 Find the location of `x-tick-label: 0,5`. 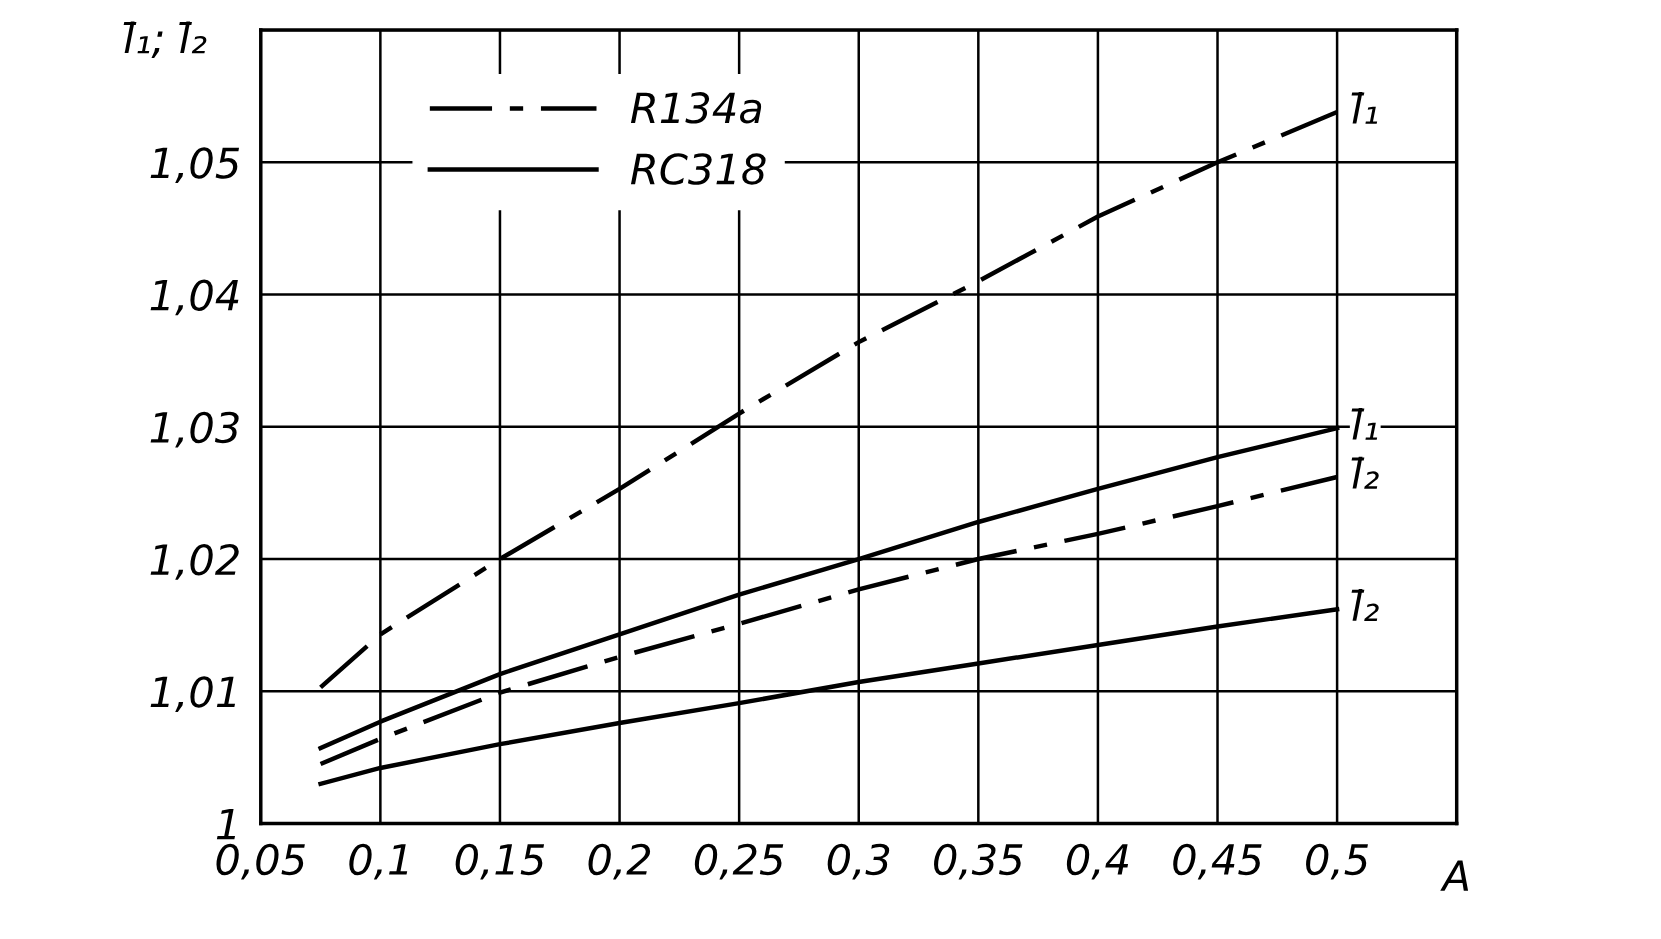

x-tick-label: 0,5 is located at coordinates (1337, 861).